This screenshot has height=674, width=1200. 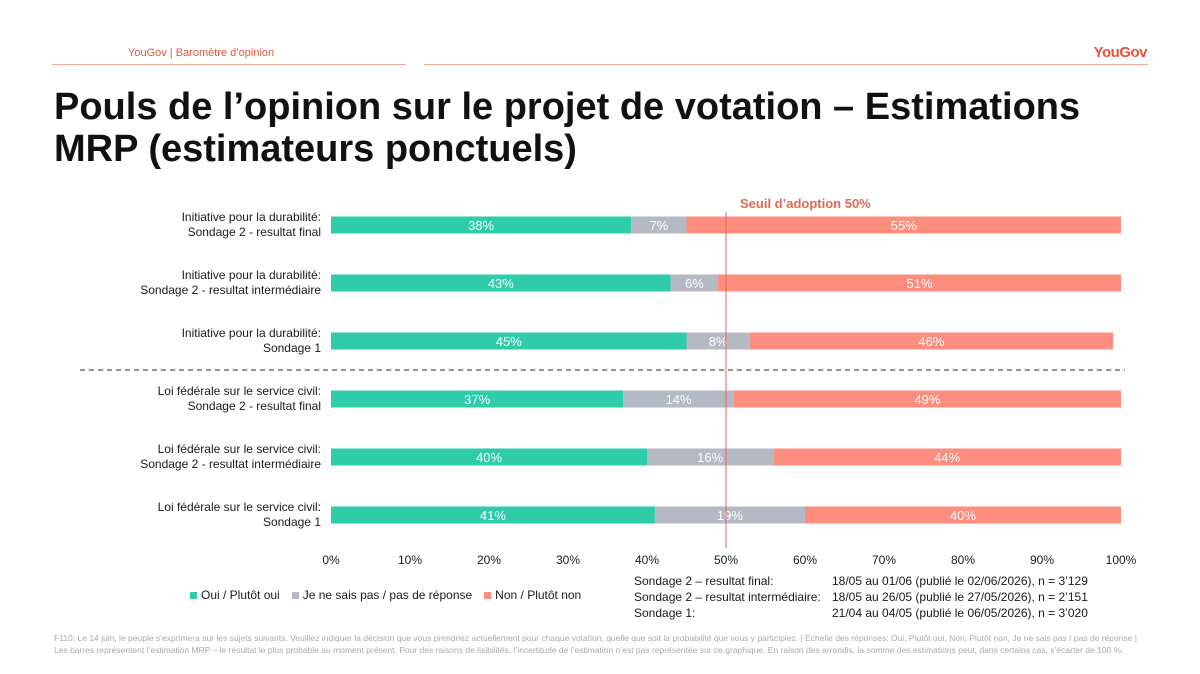 I want to click on legend-label-nsp: Je ne sais pas / pas de réponse, so click(x=387, y=595).